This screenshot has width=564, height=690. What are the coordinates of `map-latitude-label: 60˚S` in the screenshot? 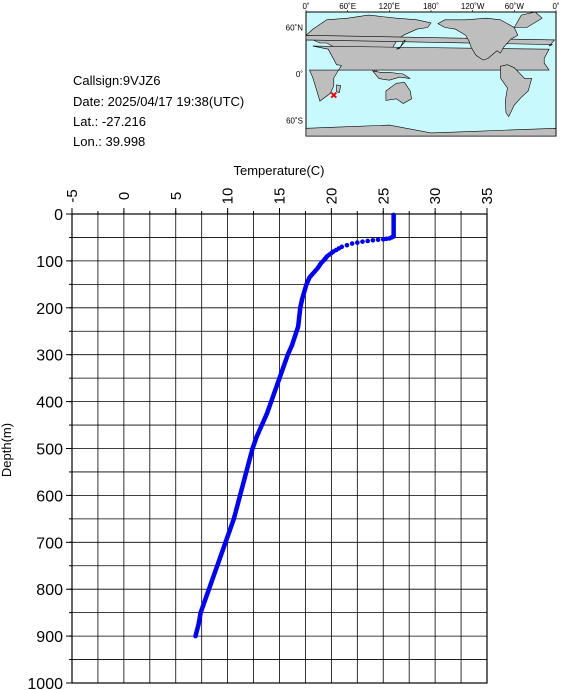 It's located at (294, 121).